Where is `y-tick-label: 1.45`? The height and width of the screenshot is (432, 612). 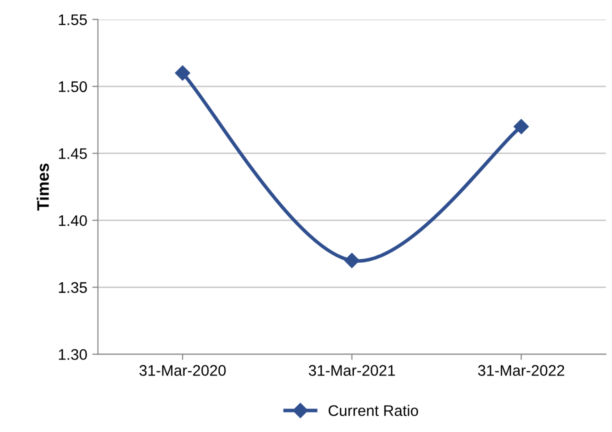 y-tick-label: 1.45 is located at coordinates (72, 154).